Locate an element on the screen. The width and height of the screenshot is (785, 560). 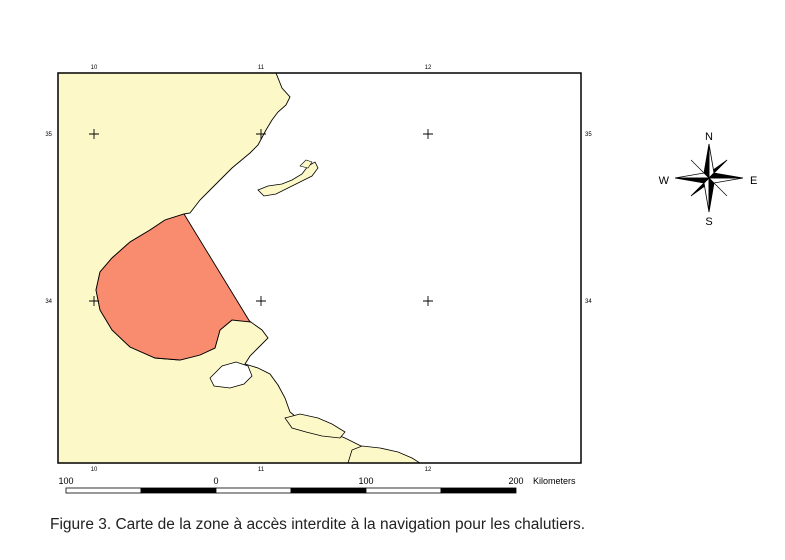
scale-unit: Kilometers is located at coordinates (554, 481).